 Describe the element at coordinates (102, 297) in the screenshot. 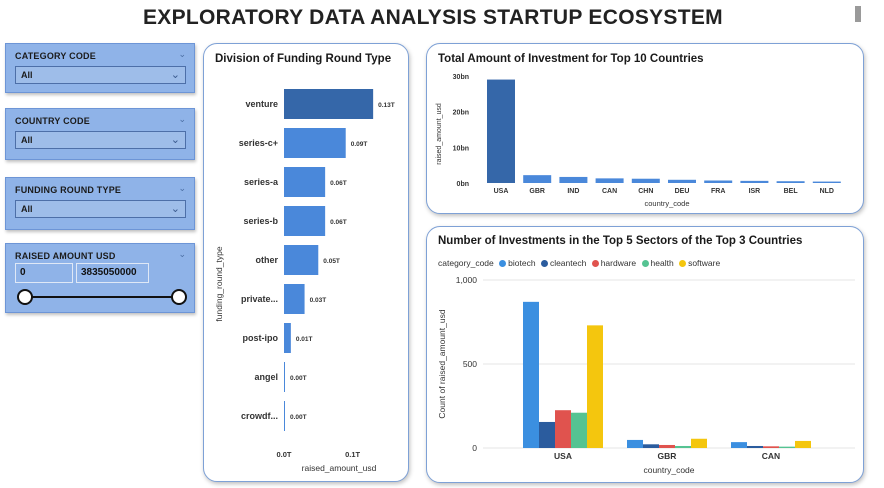

I see `range-slider-track` at that location.